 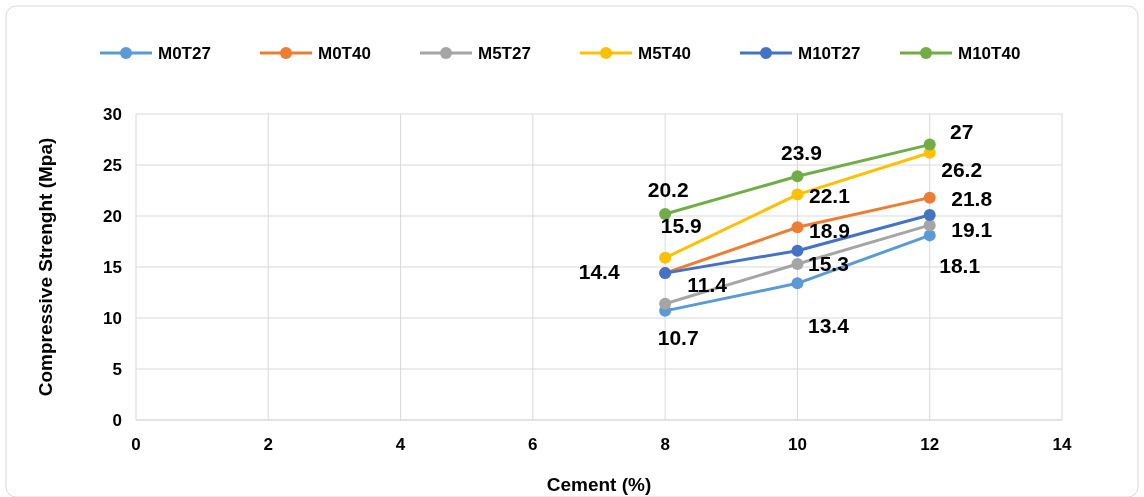 I want to click on y-tick-label: 25, so click(x=112, y=165).